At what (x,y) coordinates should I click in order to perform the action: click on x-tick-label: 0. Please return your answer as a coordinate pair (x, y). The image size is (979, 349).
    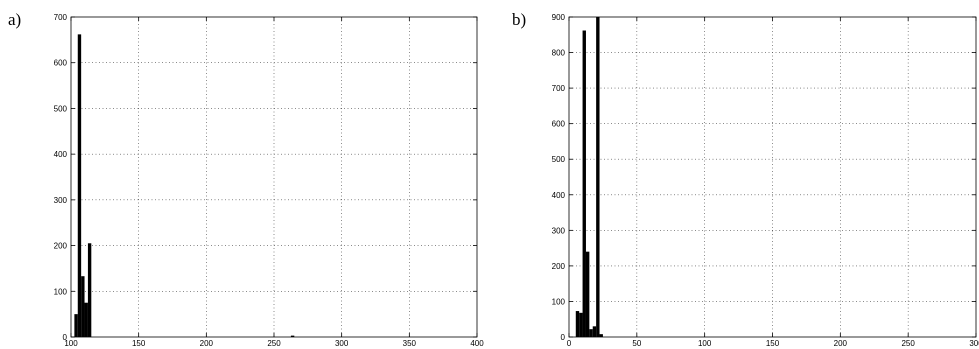
    Looking at the image, I should click on (569, 343).